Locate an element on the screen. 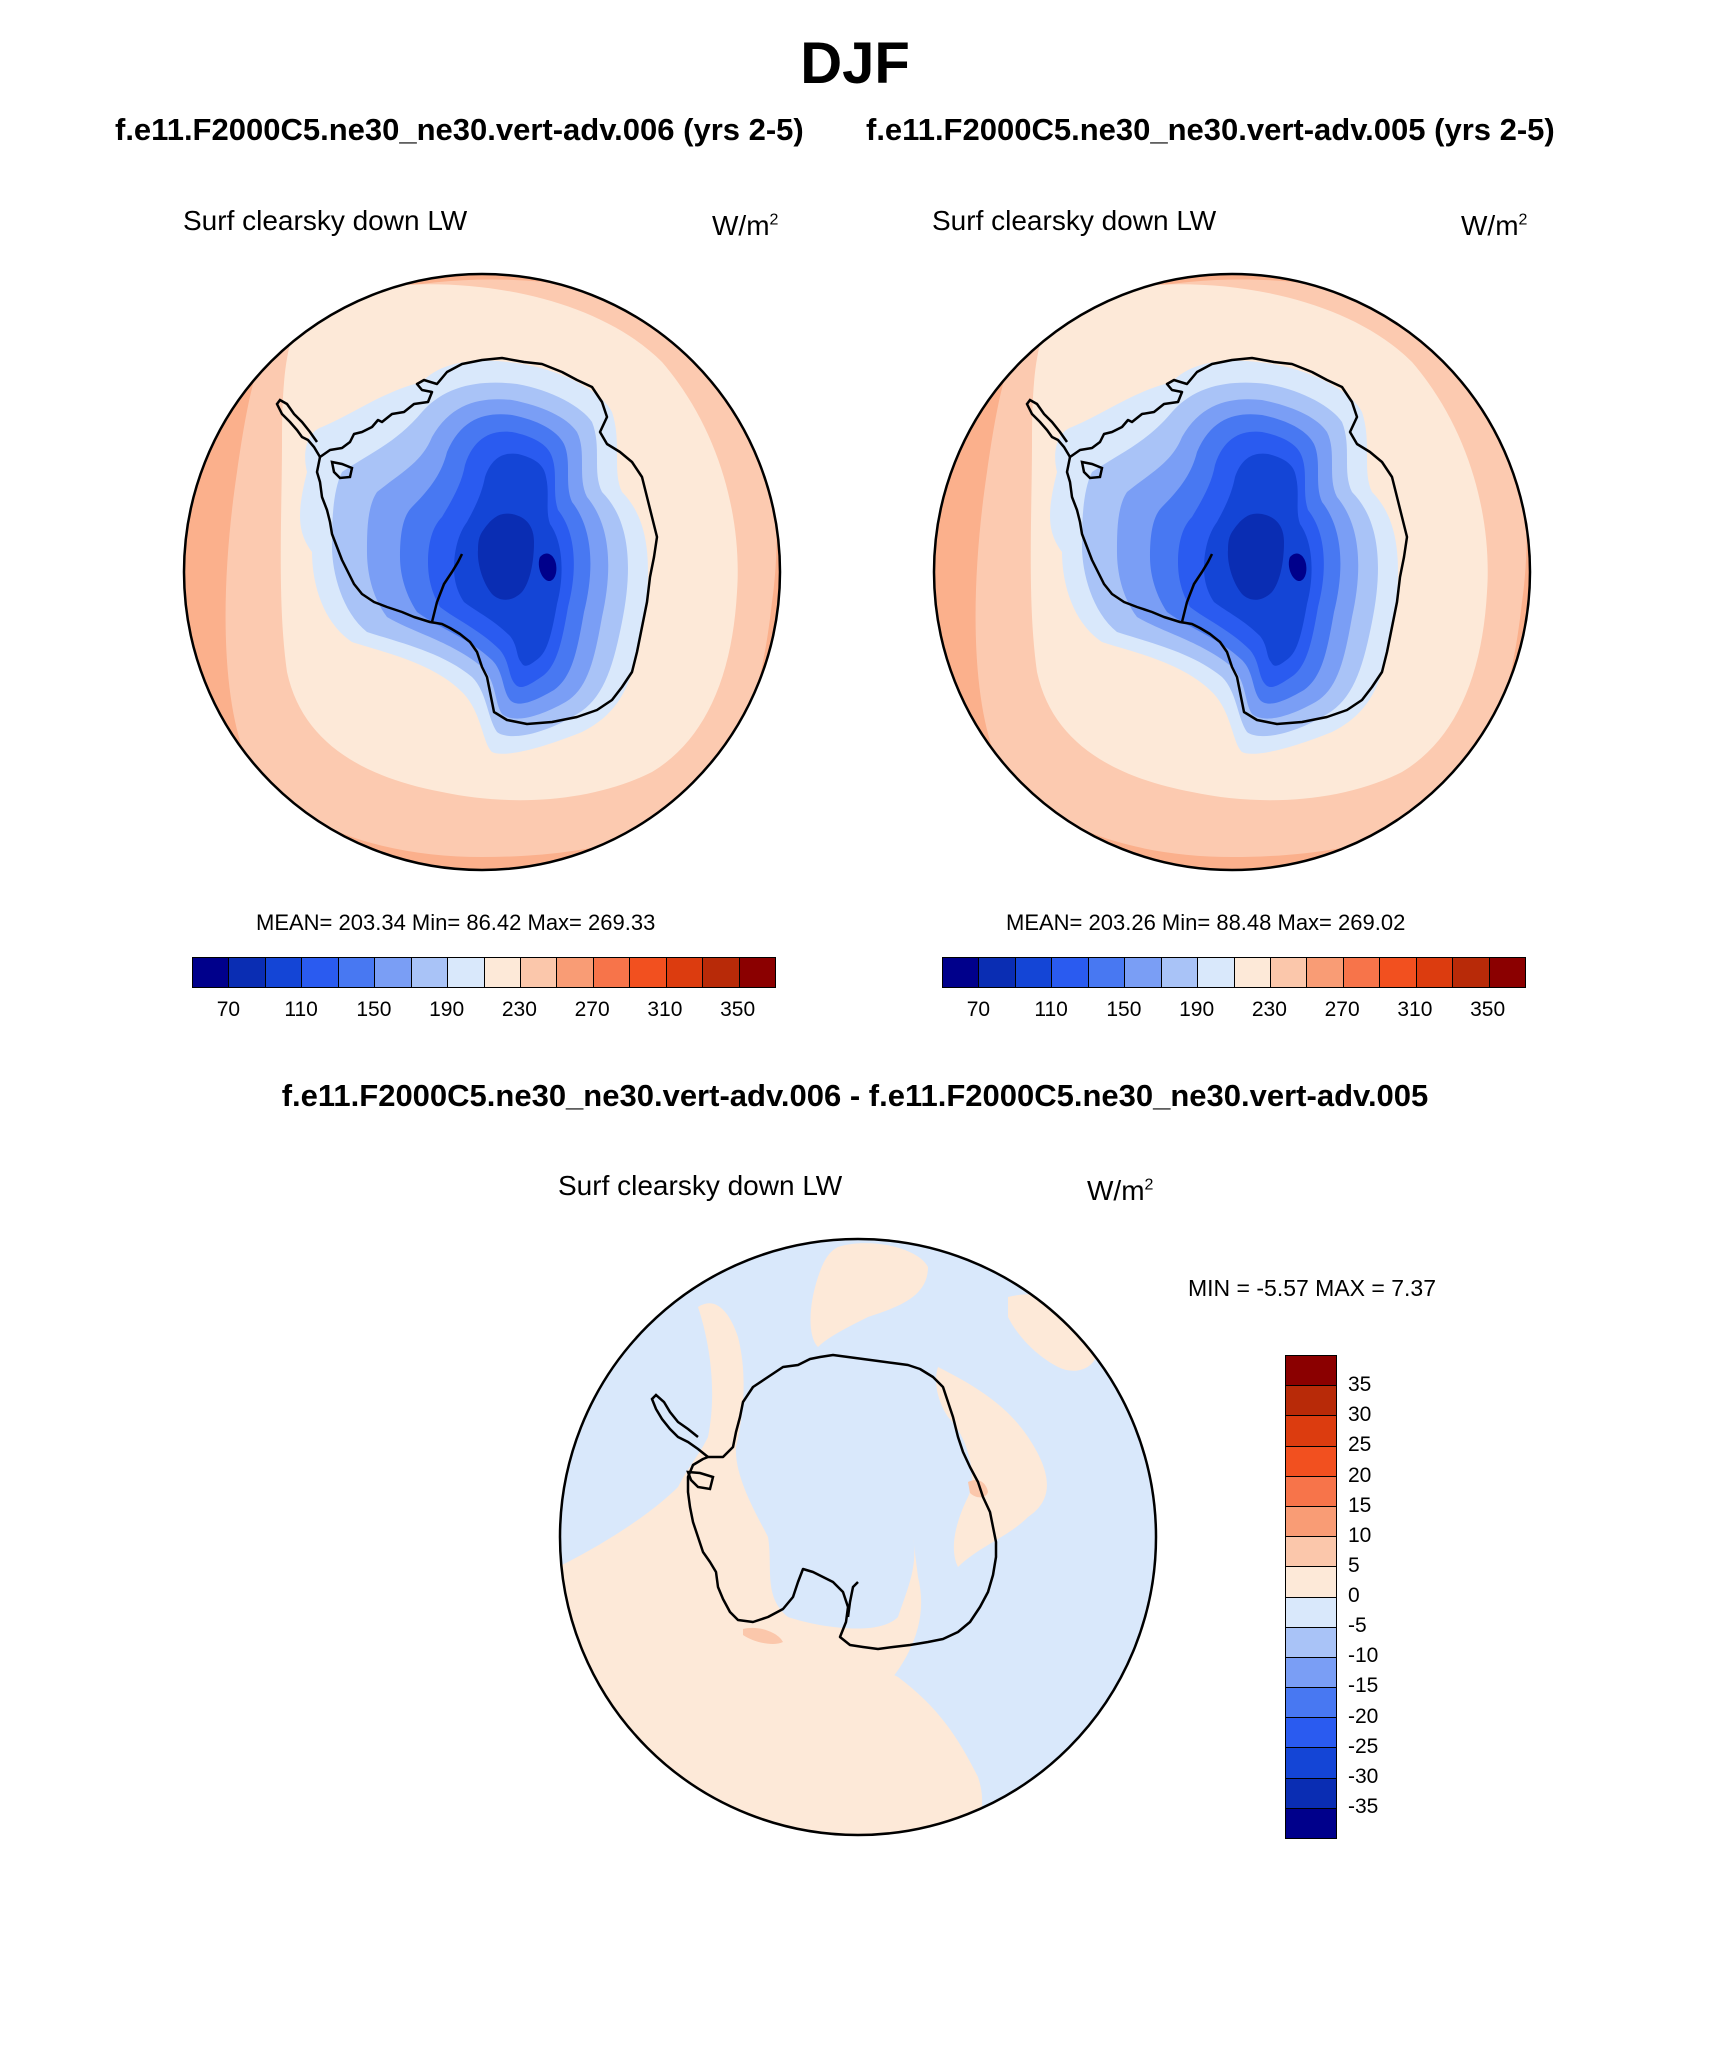  right-colorbar-ticks: 70 110 150 190 230 270 310 350 is located at coordinates (1233, 1012).